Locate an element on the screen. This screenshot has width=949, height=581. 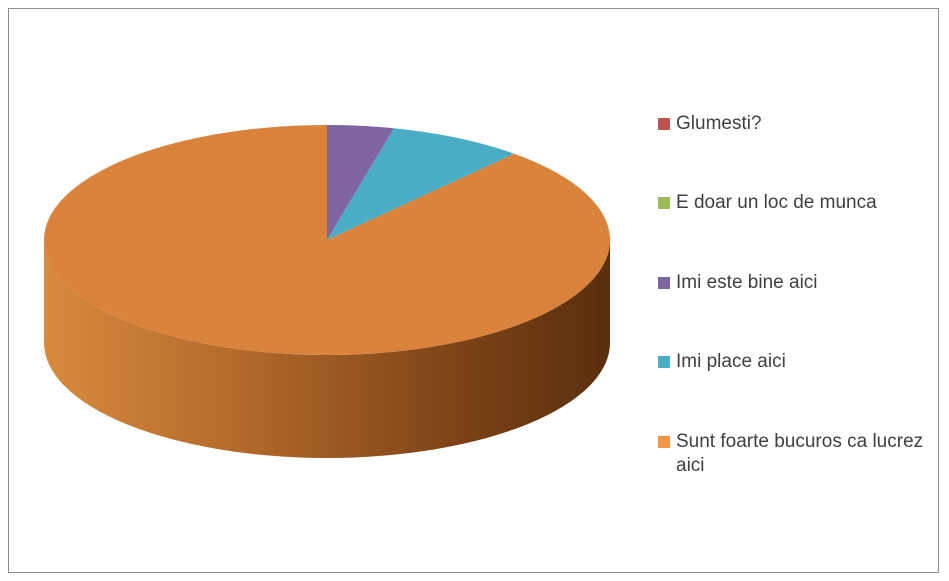
legend-item-e-doar-un-loc-de-munca: E doar un loc de munca is located at coordinates (796, 203).